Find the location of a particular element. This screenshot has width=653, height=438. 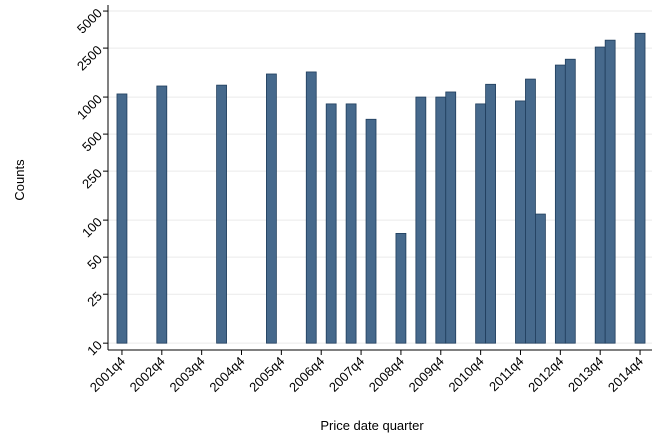

y-axis-title: Counts is located at coordinates (19, 180).